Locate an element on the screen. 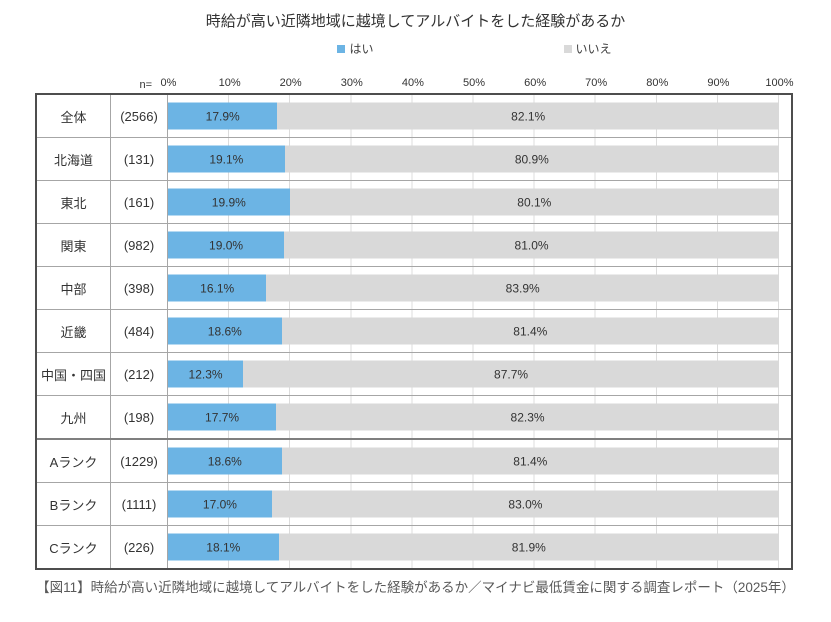  bar-segment-yes: 17.9% is located at coordinates (223, 116).